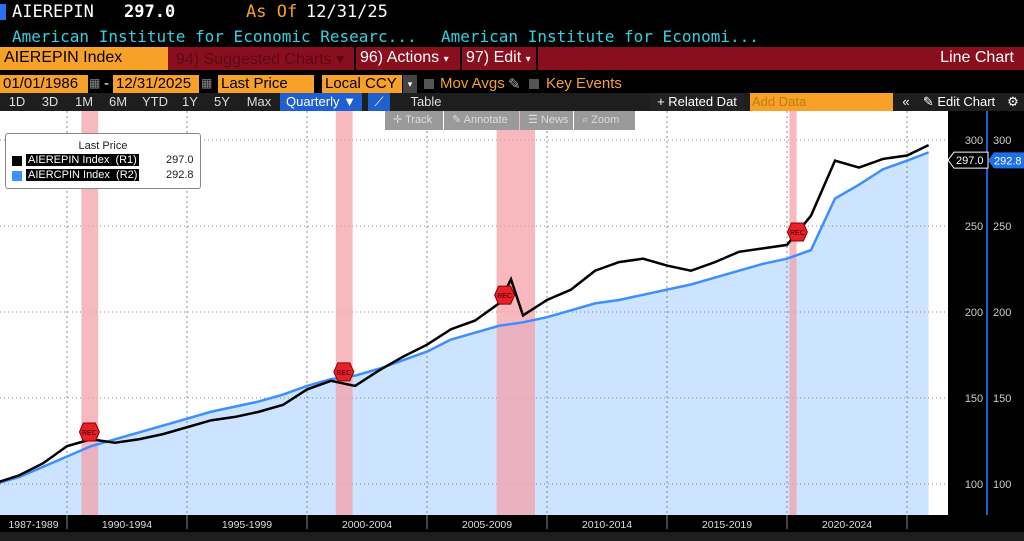 This screenshot has width=1024, height=541. What do you see at coordinates (966, 101) in the screenshot?
I see `edit-chart-label: Edit Chart` at bounding box center [966, 101].